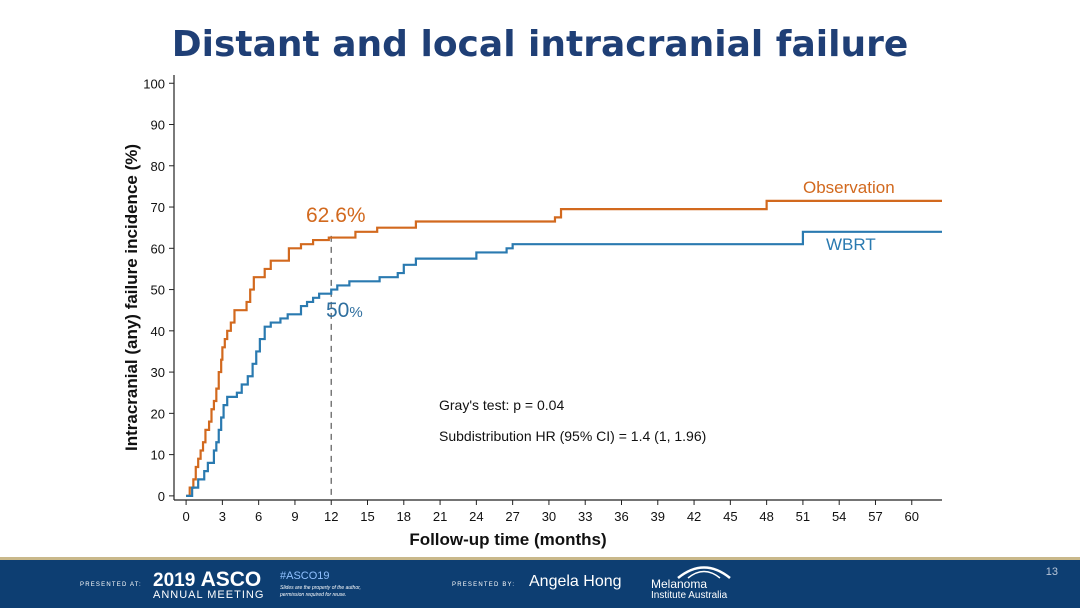 The width and height of the screenshot is (1080, 608). I want to click on x-tick-label: 9, so click(294, 516).